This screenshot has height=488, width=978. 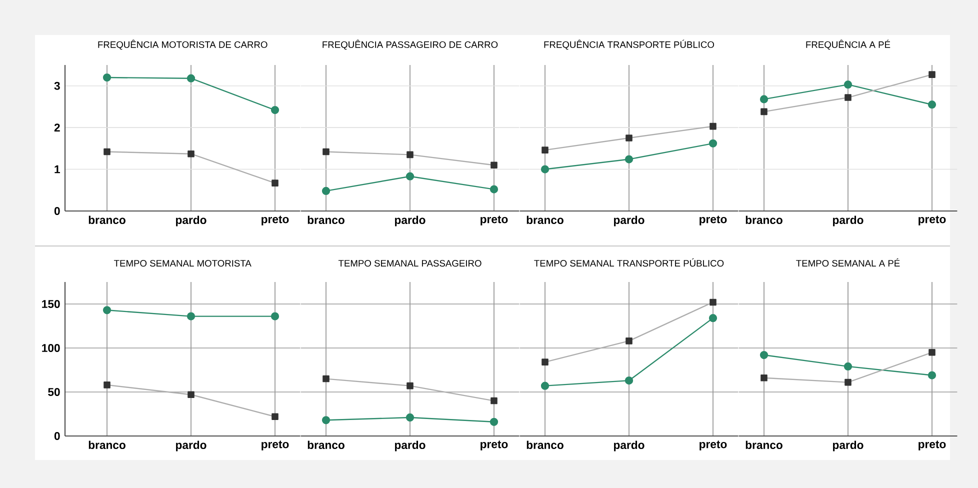 What do you see at coordinates (410, 263) in the screenshot?
I see `chart-title: TEMPO SEMANAL PASSAGEIRO` at bounding box center [410, 263].